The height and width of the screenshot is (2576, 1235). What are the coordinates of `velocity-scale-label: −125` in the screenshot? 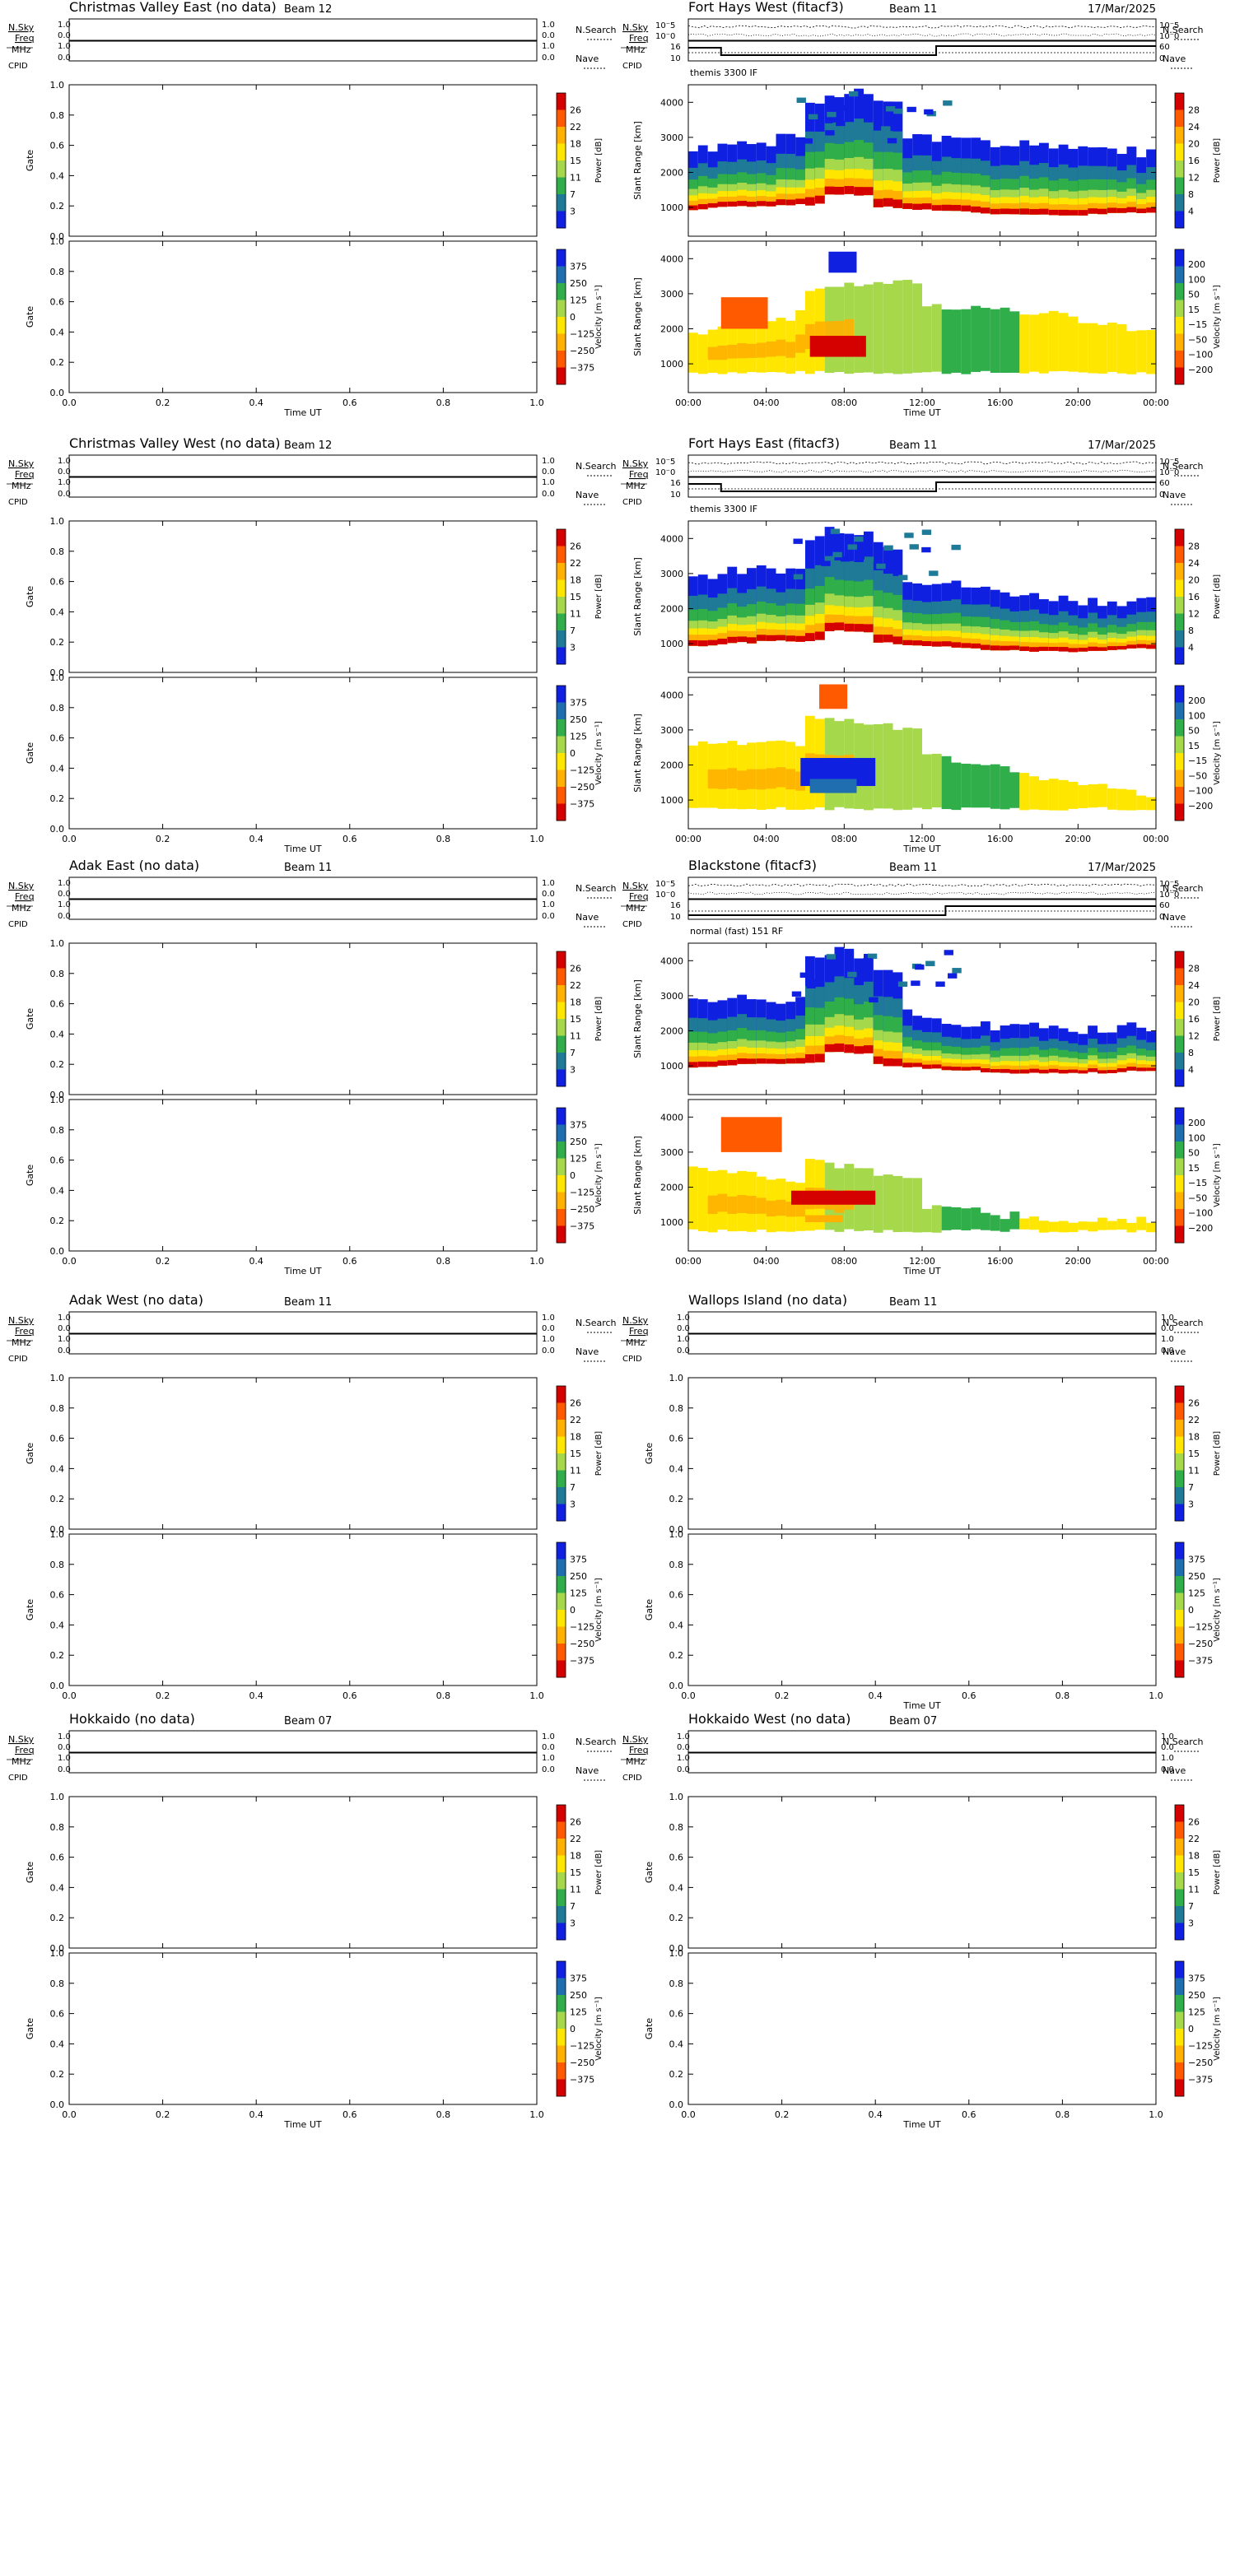 It's located at (1200, 2046).